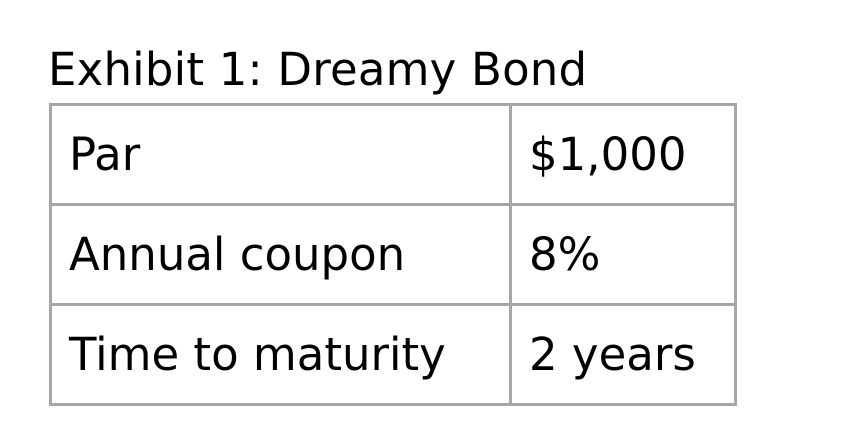  I want to click on annual-coupon-value: 8%, so click(623, 254).